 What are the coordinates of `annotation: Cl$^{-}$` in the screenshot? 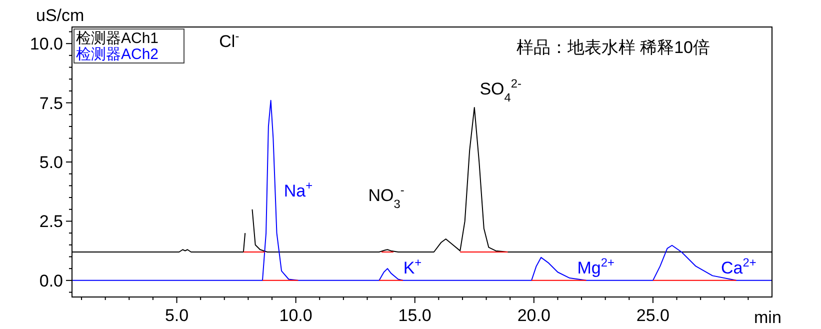 It's located at (229, 40).